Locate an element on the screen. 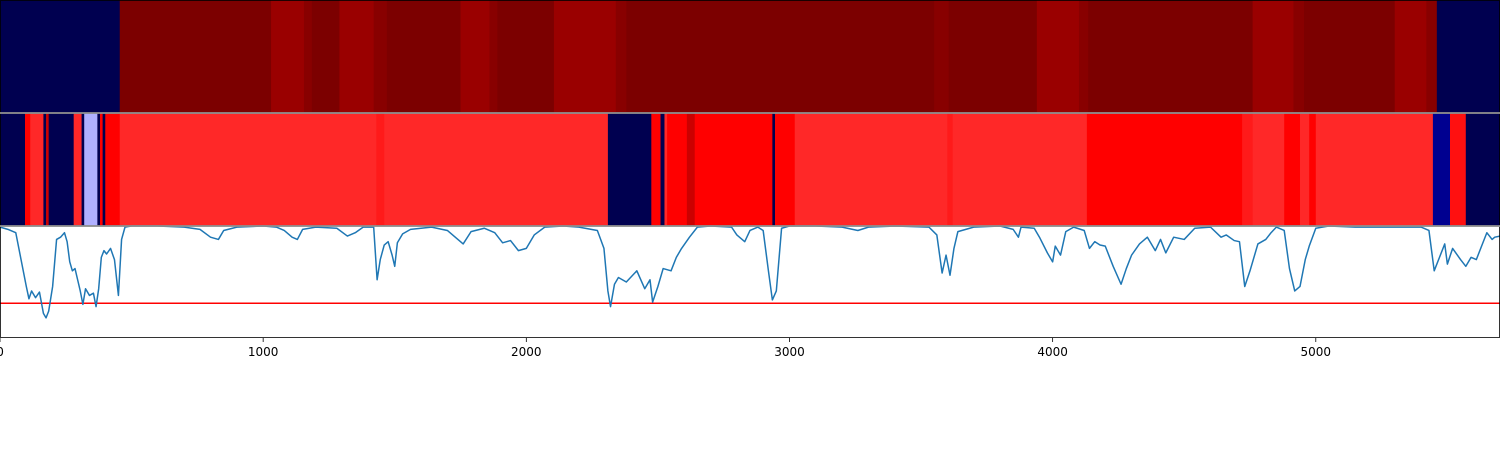 This screenshot has width=1500, height=454. x-axis: 0 1000 2000 3000 4000 5000 is located at coordinates (665, 348).